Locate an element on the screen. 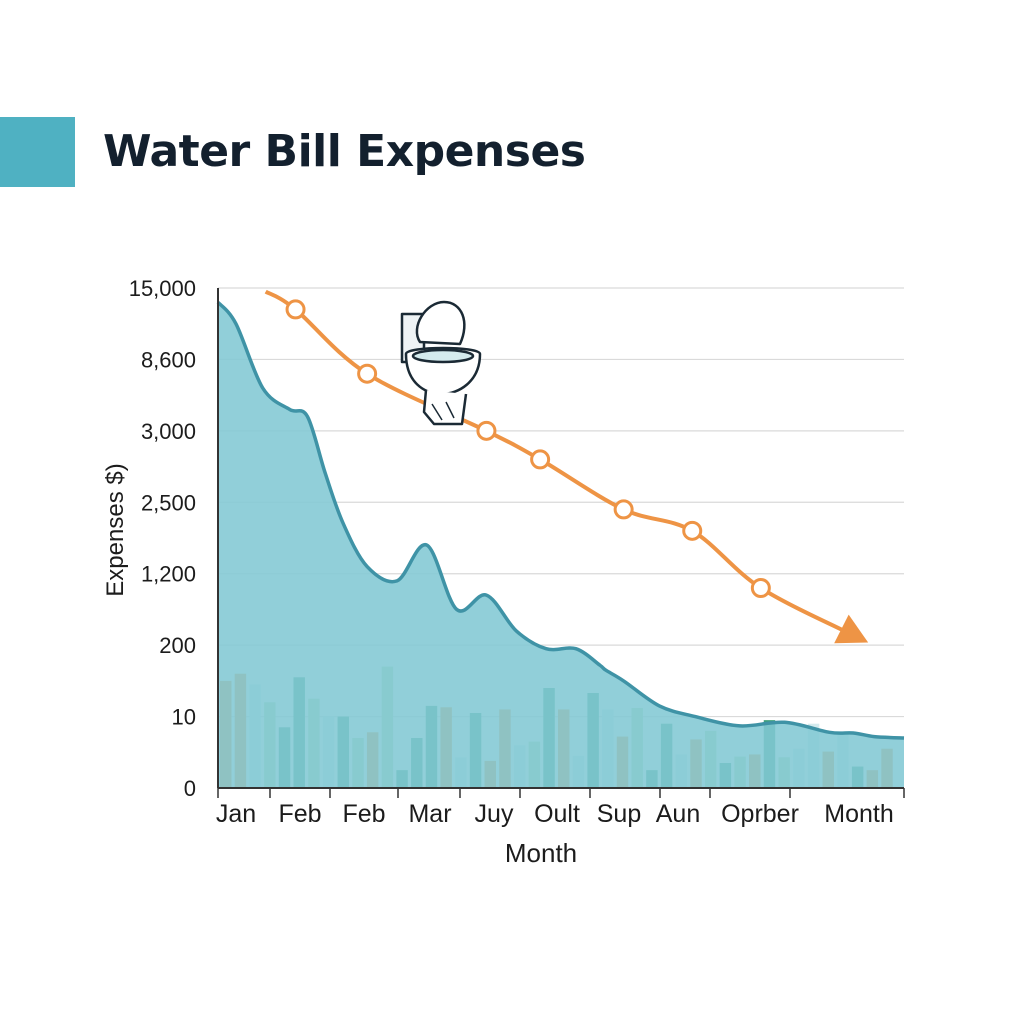 Image resolution: width=1024 pixels, height=1024 pixels. x-tick-label: Sup is located at coordinates (619, 814).